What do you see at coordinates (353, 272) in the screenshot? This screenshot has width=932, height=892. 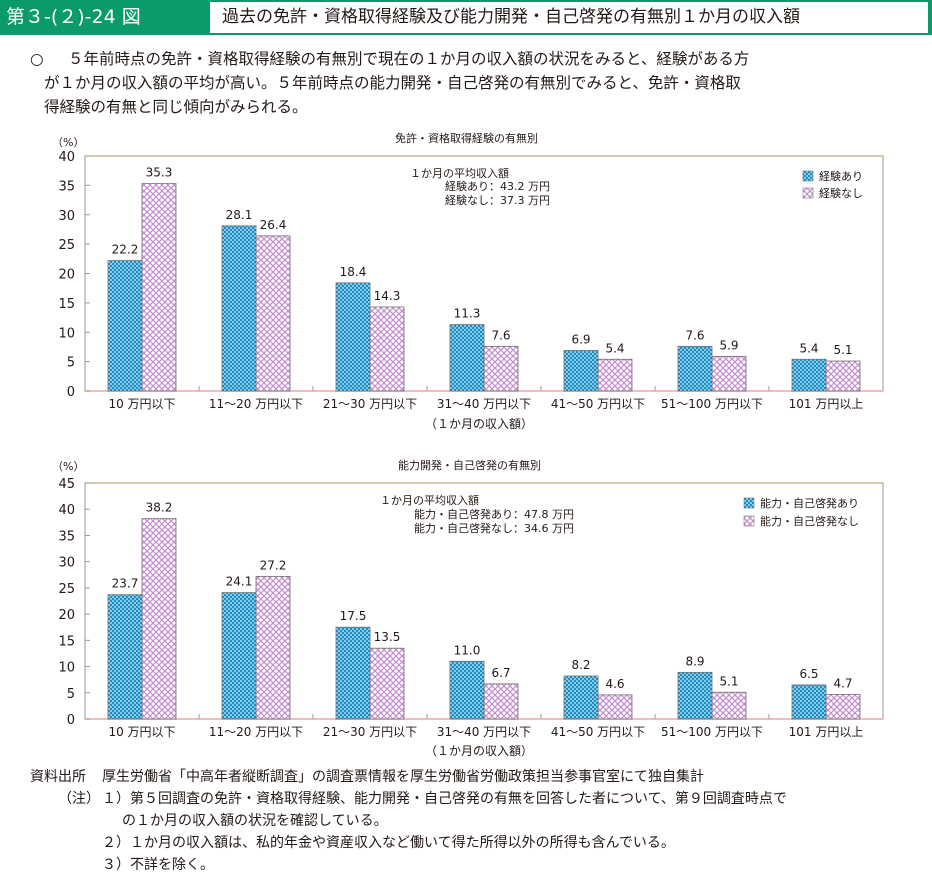 I see `data-label: 18.4` at bounding box center [353, 272].